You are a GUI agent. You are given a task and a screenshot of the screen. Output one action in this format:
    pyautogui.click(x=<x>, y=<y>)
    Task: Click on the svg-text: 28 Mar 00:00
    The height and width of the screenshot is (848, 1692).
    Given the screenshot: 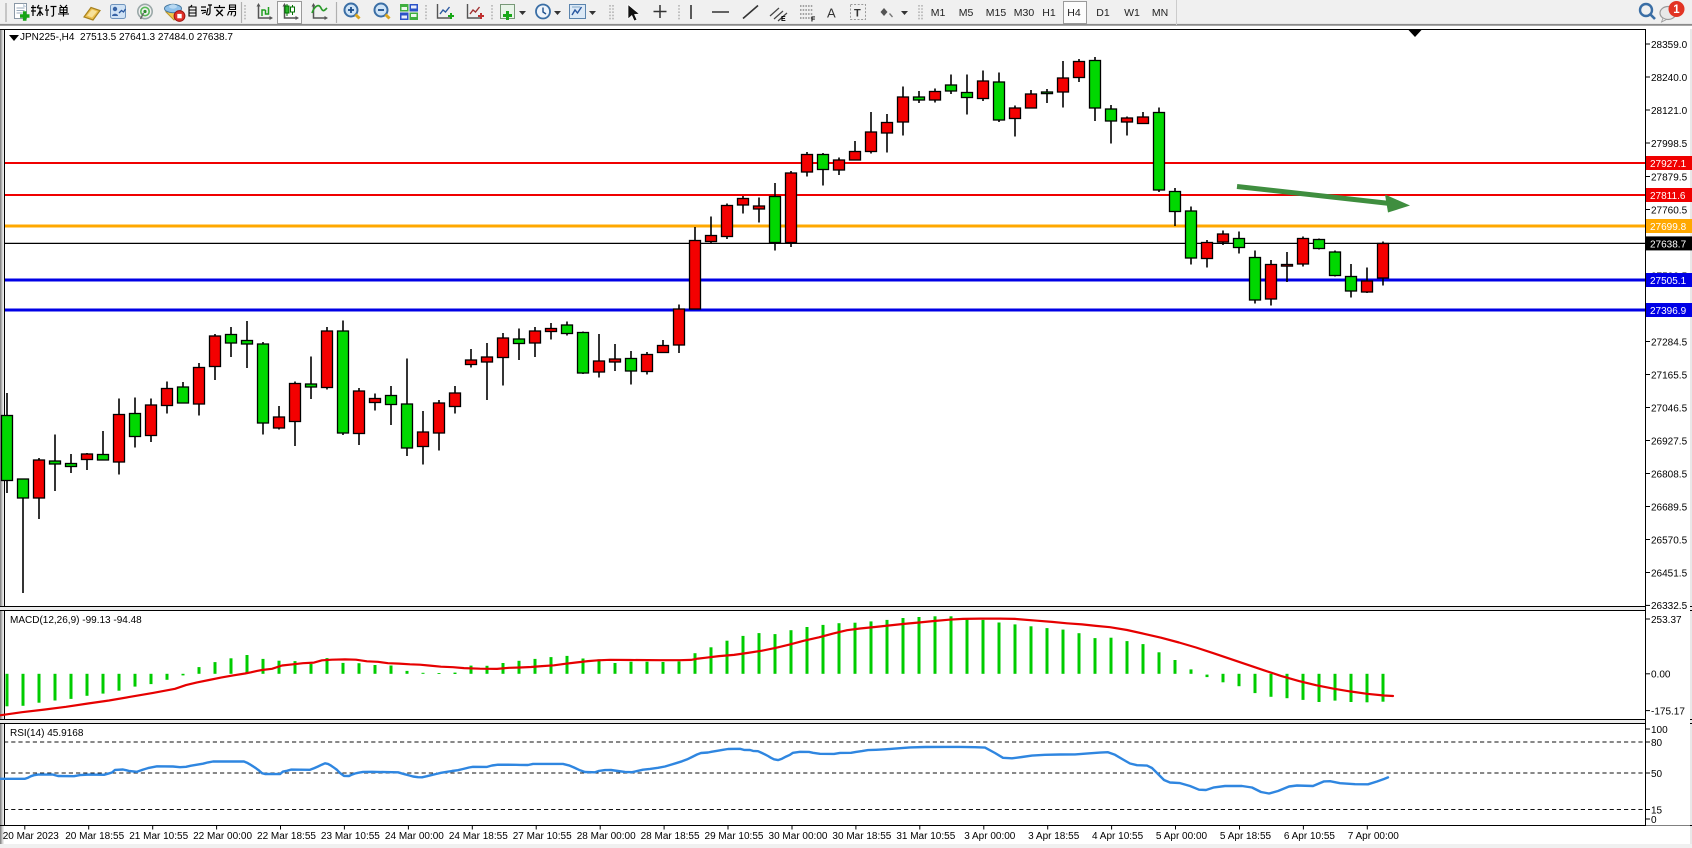 What is the action you would take?
    pyautogui.click(x=606, y=836)
    